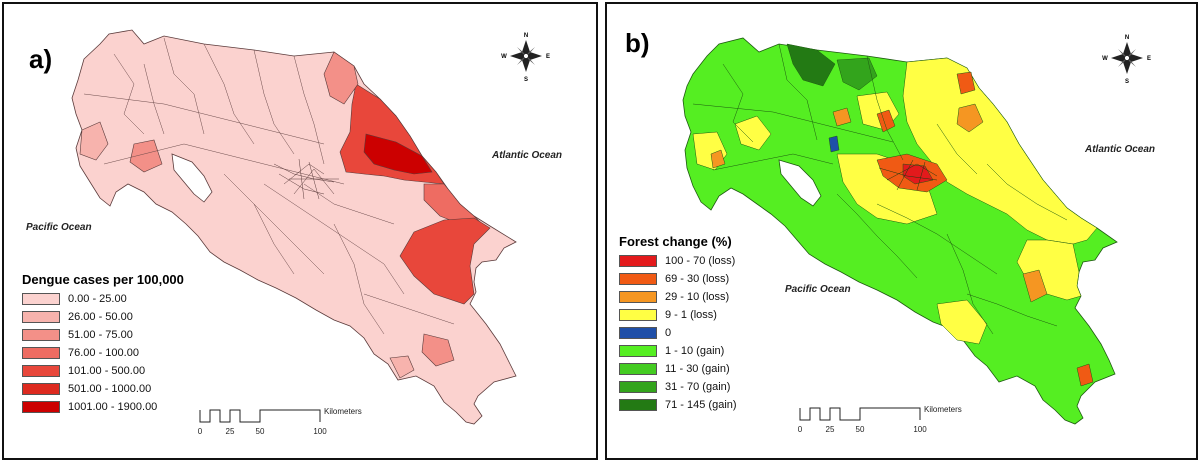 This screenshot has width=1200, height=464. I want to click on legend-label: 76.00 - 100.00, so click(103, 353).